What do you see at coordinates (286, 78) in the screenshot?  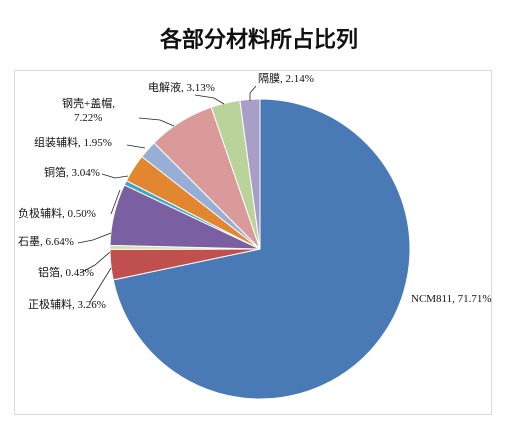 I see `slice-label-10: 隔膜, 2.14%` at bounding box center [286, 78].